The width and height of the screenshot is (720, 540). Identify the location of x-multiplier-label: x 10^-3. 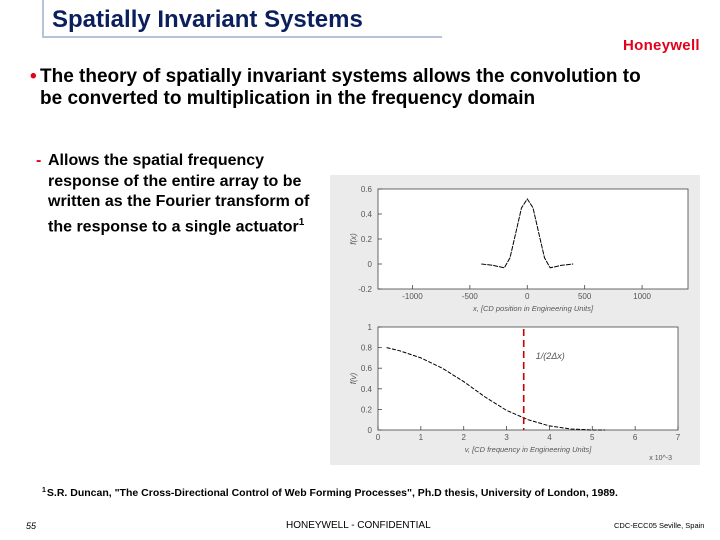
(660, 458).